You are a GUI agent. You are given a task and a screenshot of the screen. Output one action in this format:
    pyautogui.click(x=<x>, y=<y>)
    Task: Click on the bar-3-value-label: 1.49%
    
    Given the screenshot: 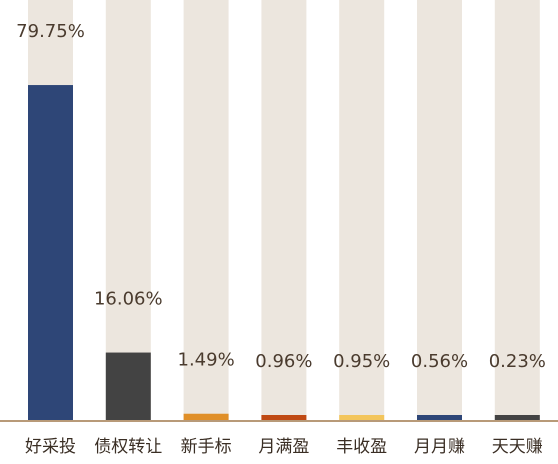 What is the action you would take?
    pyautogui.click(x=206, y=360)
    